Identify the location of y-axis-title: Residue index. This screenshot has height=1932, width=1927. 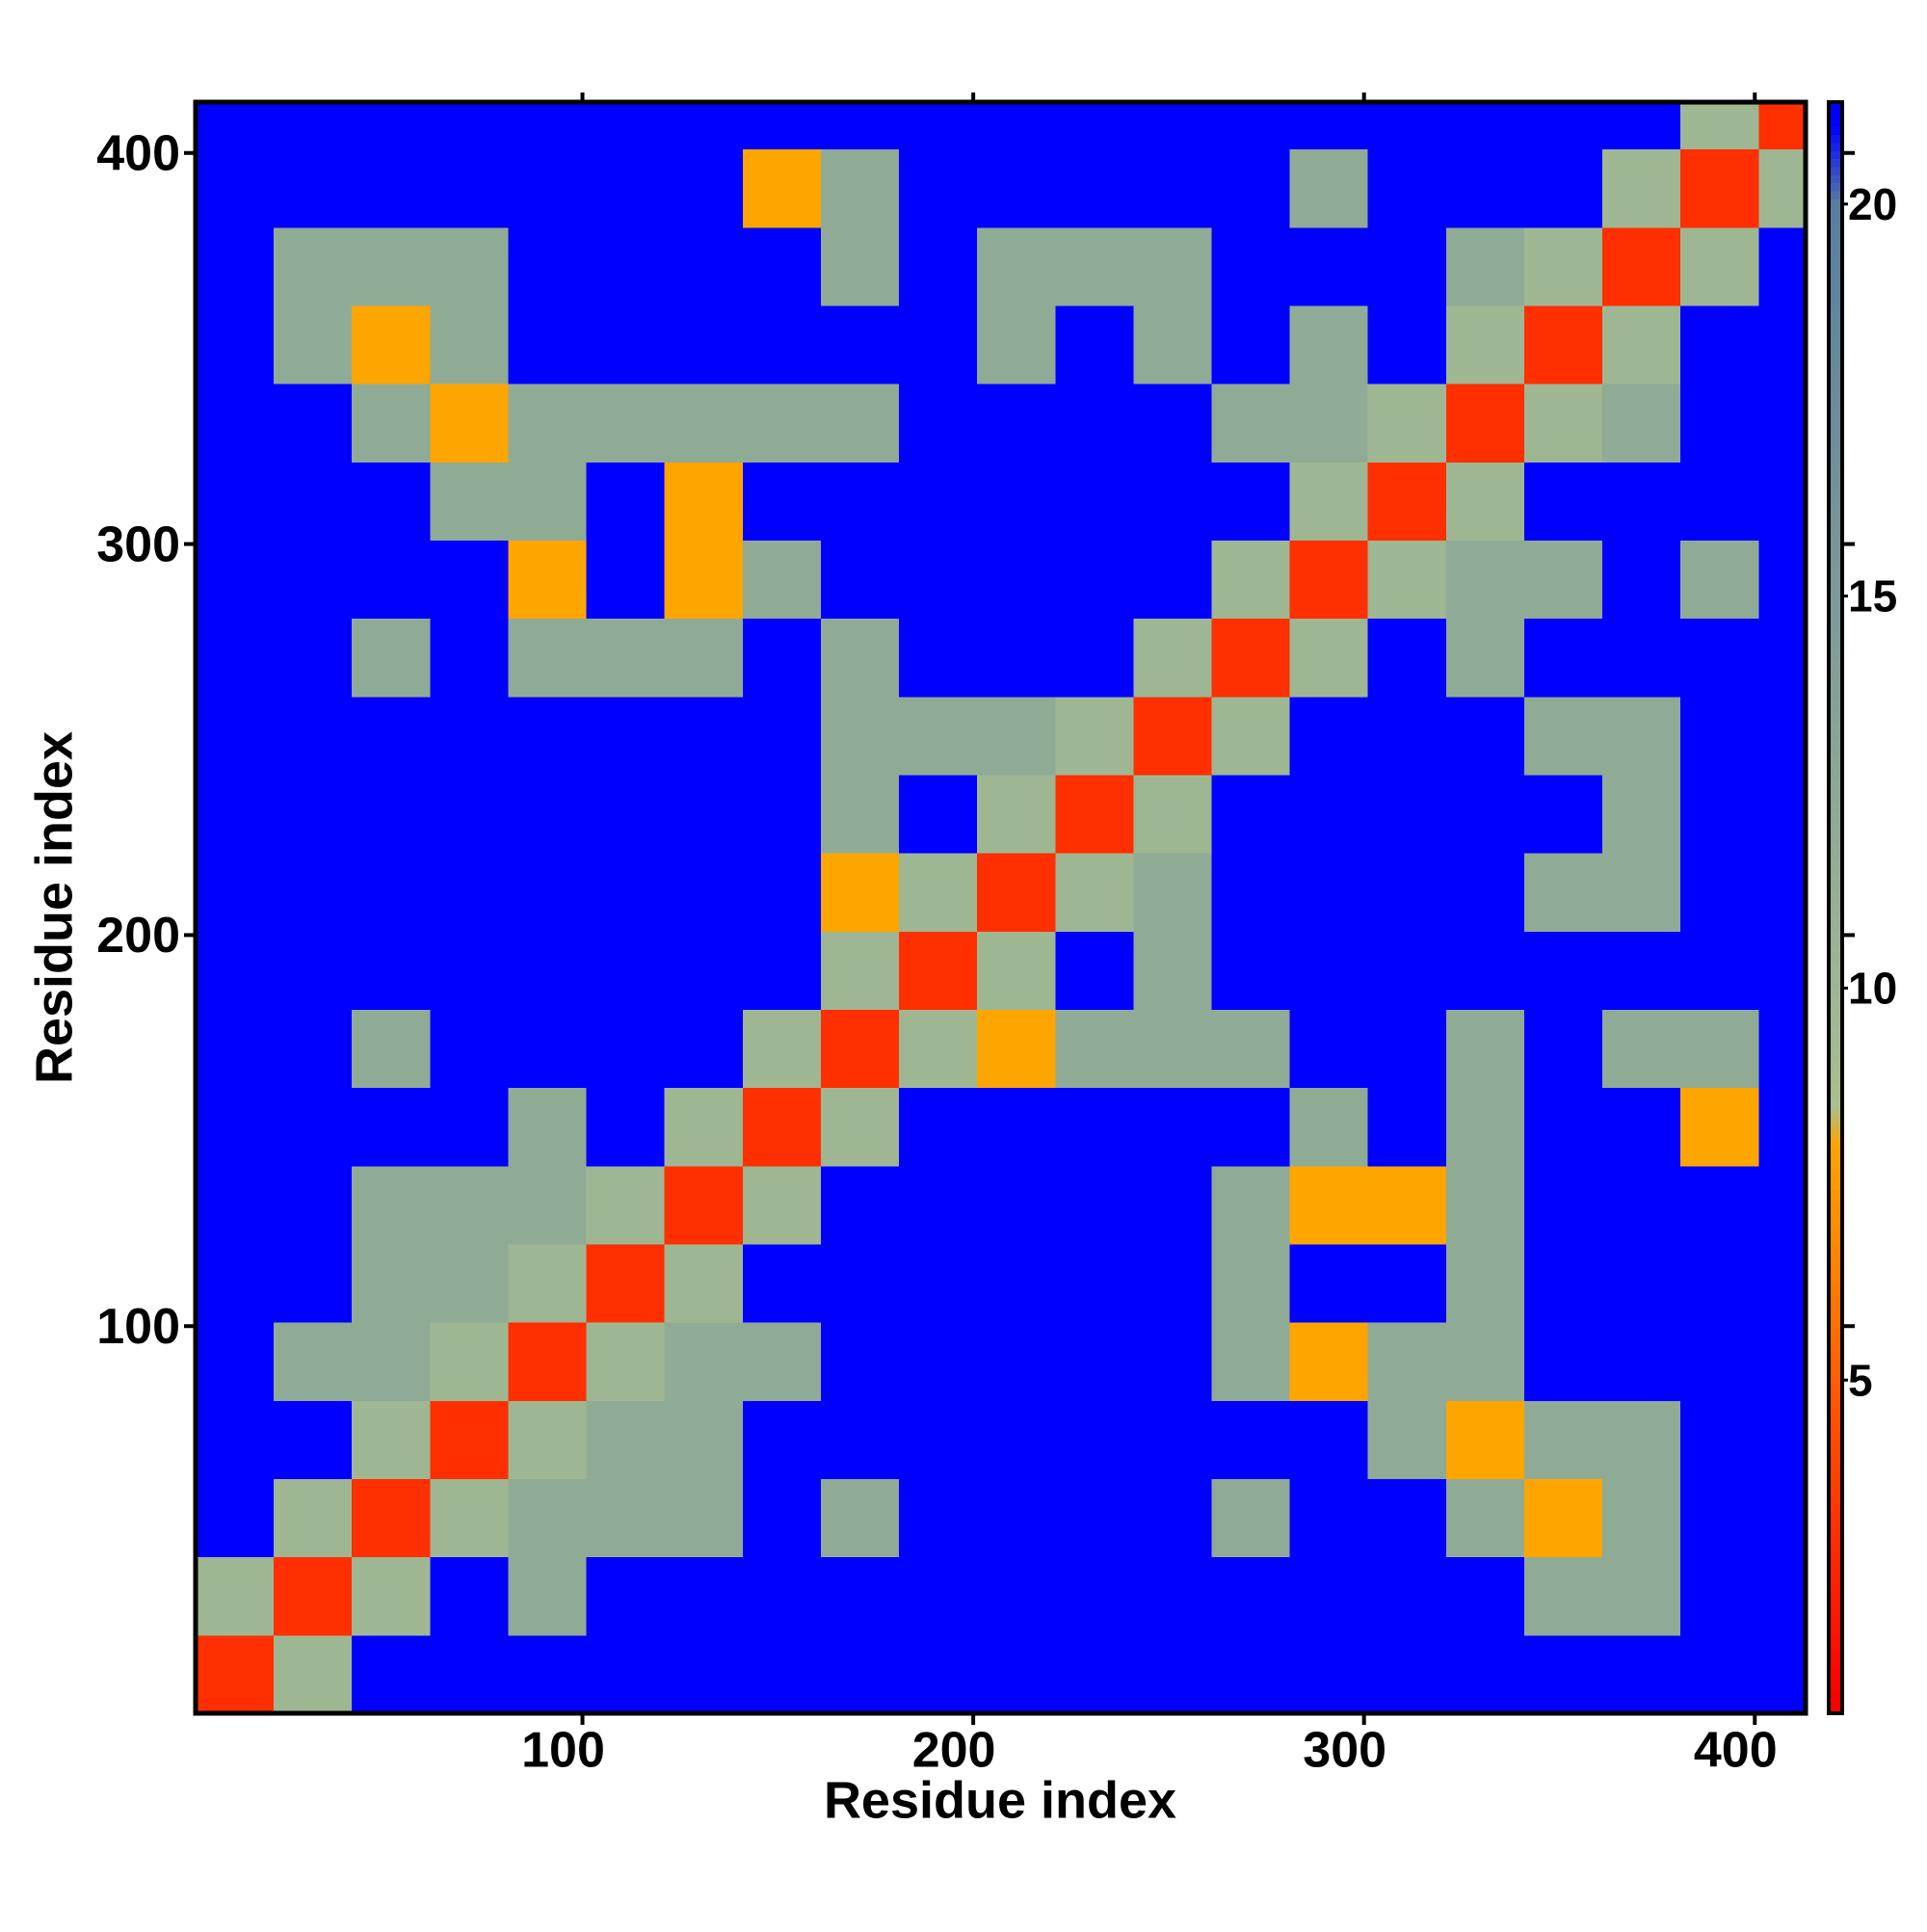
(54, 907).